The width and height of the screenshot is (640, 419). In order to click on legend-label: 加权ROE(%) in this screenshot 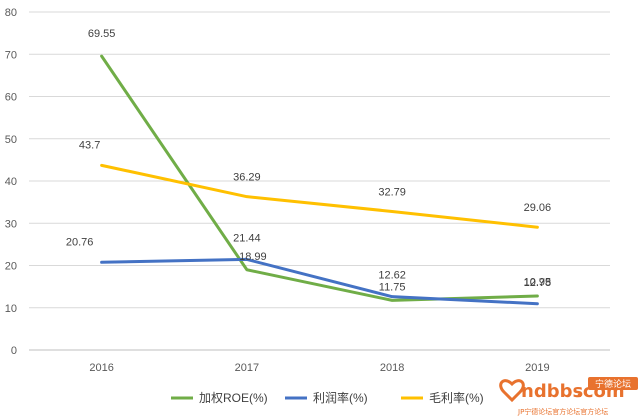, I will do `click(233, 398)`.